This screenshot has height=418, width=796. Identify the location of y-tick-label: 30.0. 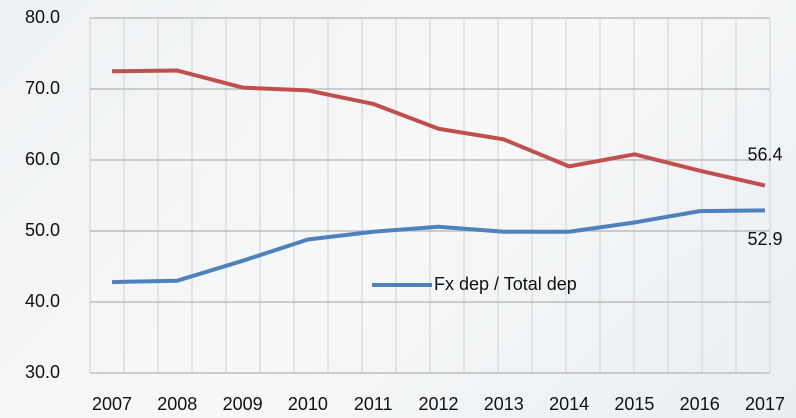
(42, 372).